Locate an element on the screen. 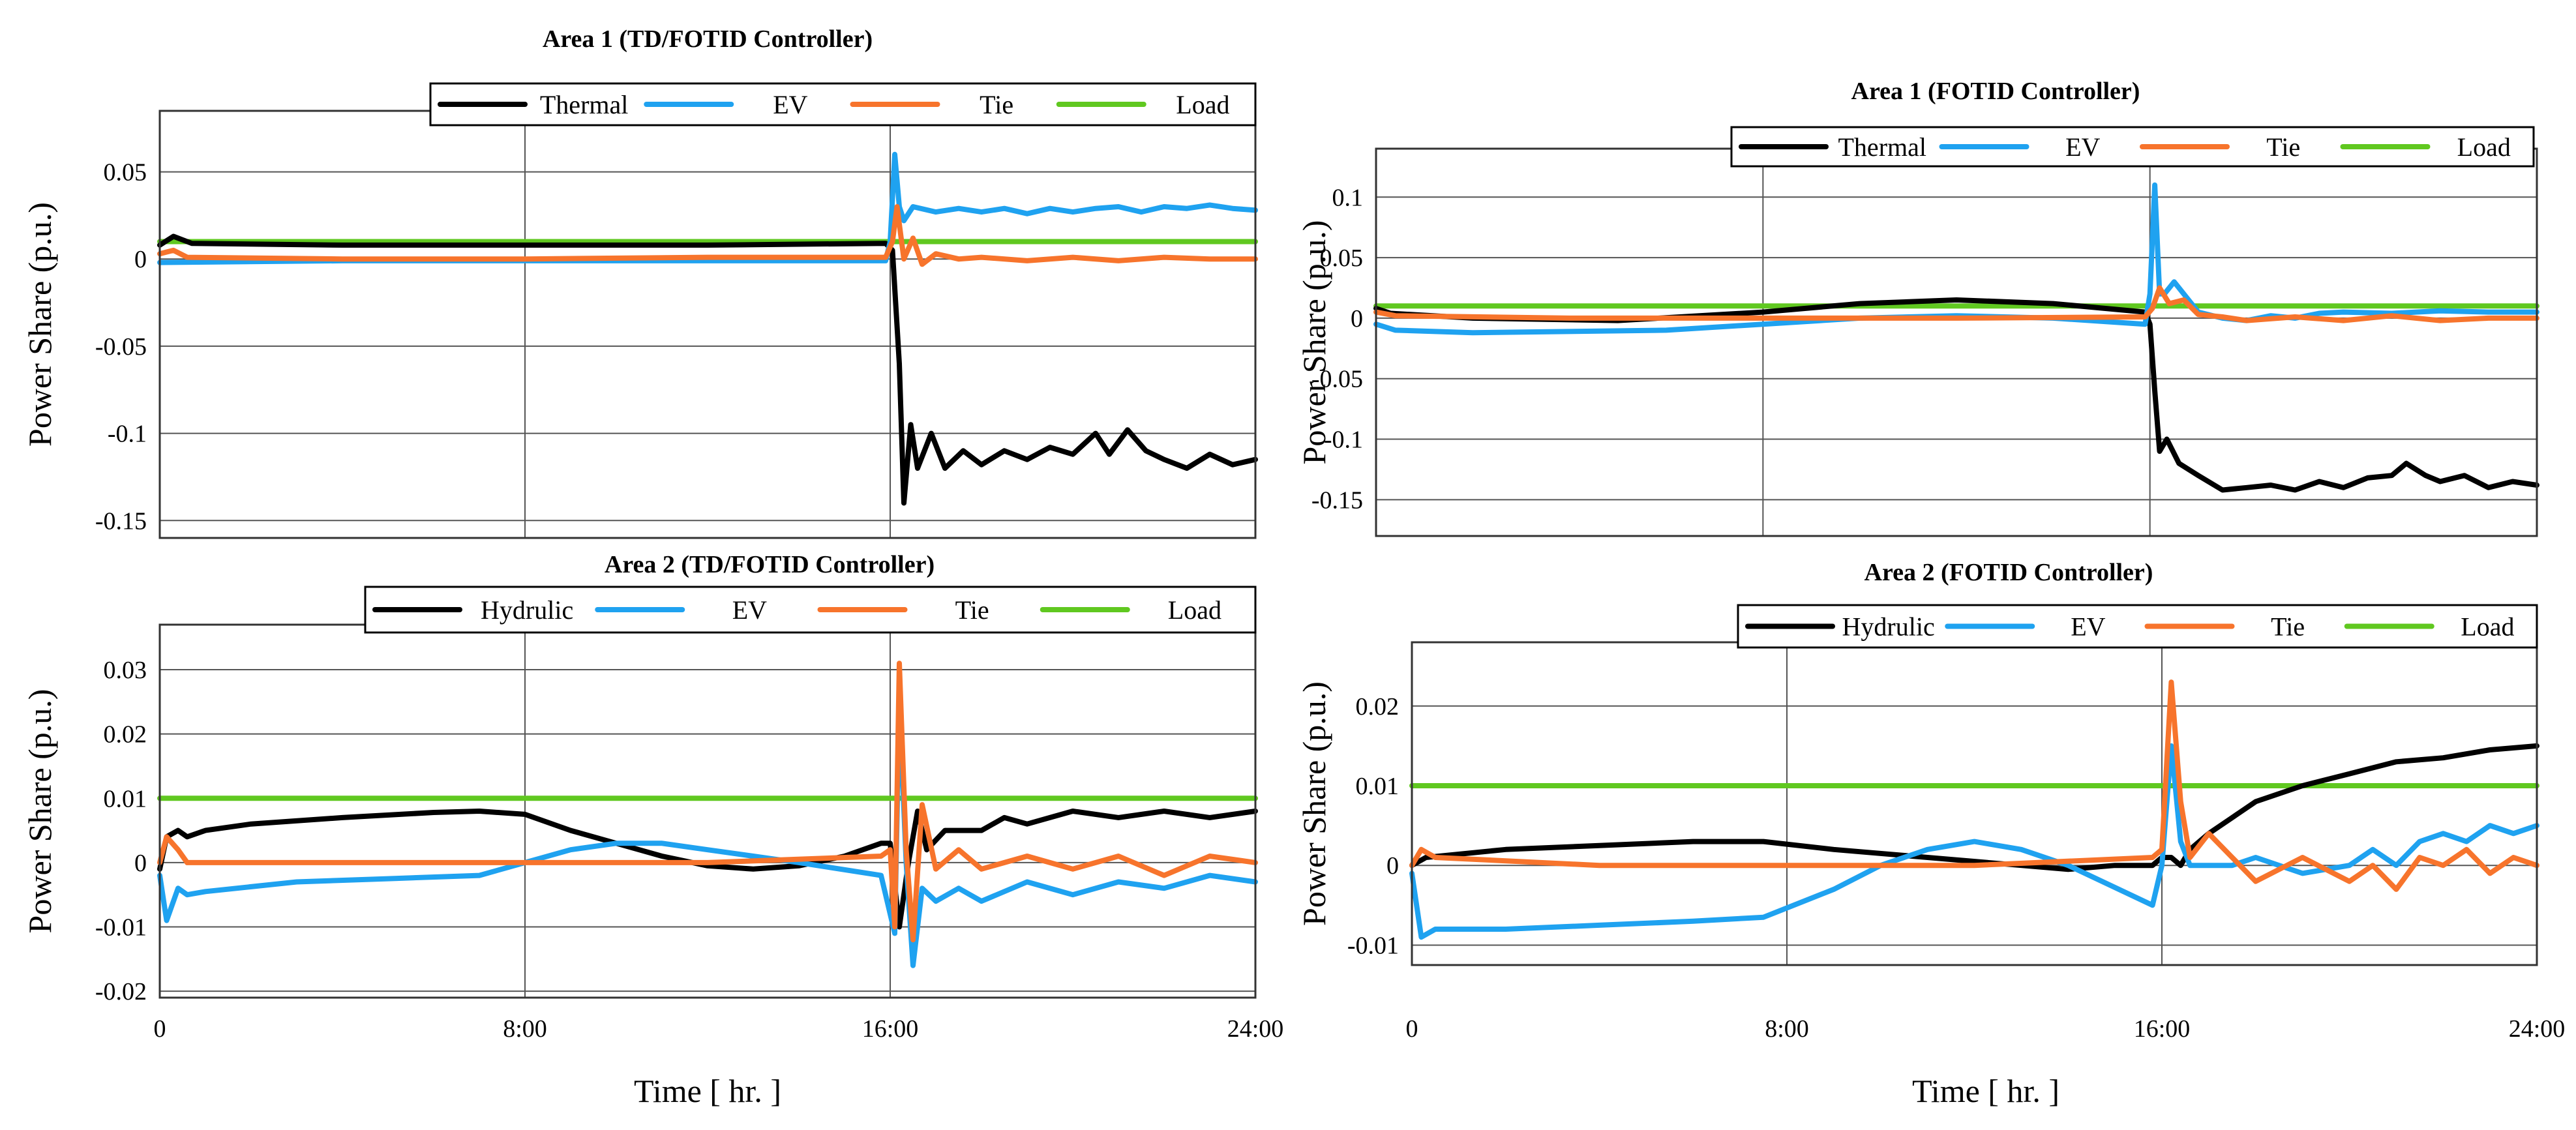  x-axis-label-right: Time [ hr. ] is located at coordinates (1985, 1091).